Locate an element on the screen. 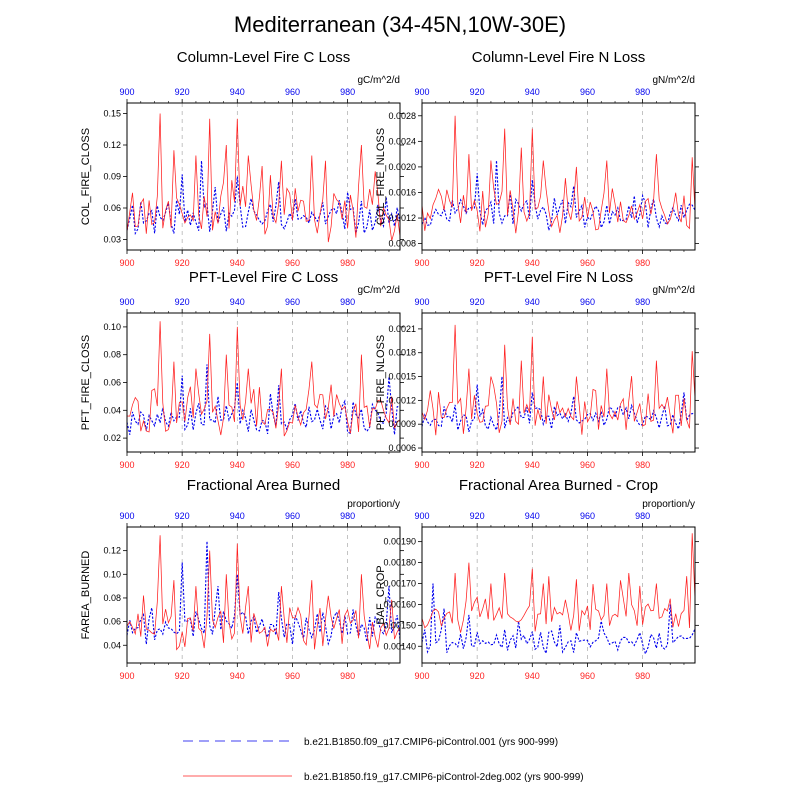  y-tick-label: 0.09 is located at coordinates (112, 177).